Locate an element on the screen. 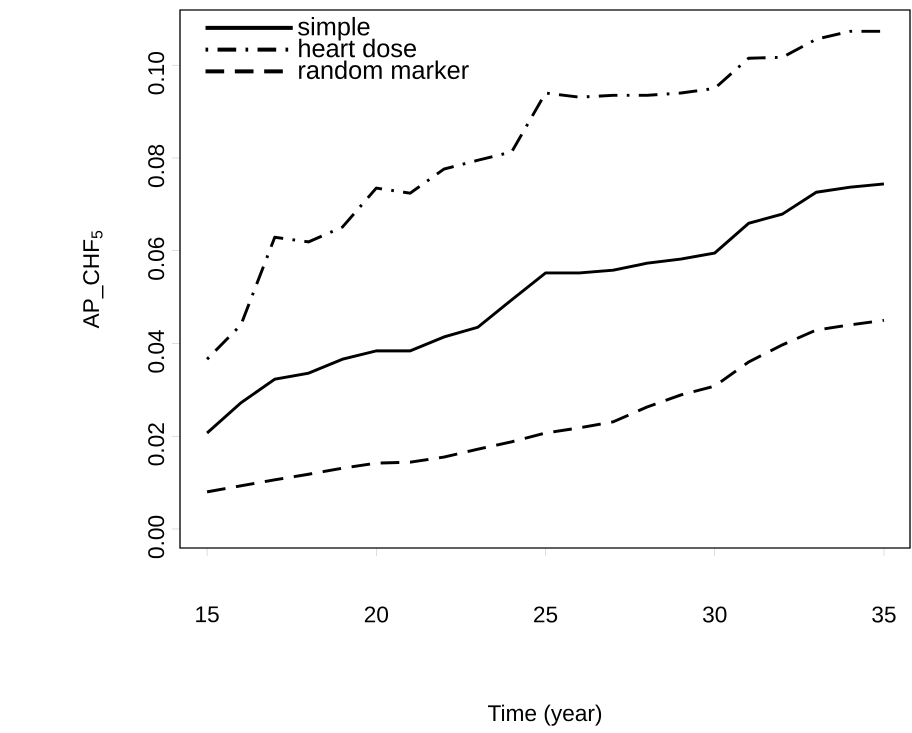  y-axis-title: AP_CHF$_{5}$ is located at coordinates (93, 279).